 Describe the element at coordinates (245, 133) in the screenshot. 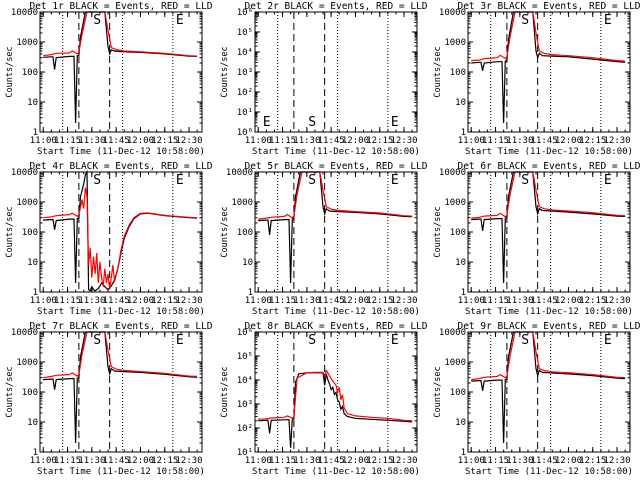

I see `y-tick-label: 10⁰` at that location.